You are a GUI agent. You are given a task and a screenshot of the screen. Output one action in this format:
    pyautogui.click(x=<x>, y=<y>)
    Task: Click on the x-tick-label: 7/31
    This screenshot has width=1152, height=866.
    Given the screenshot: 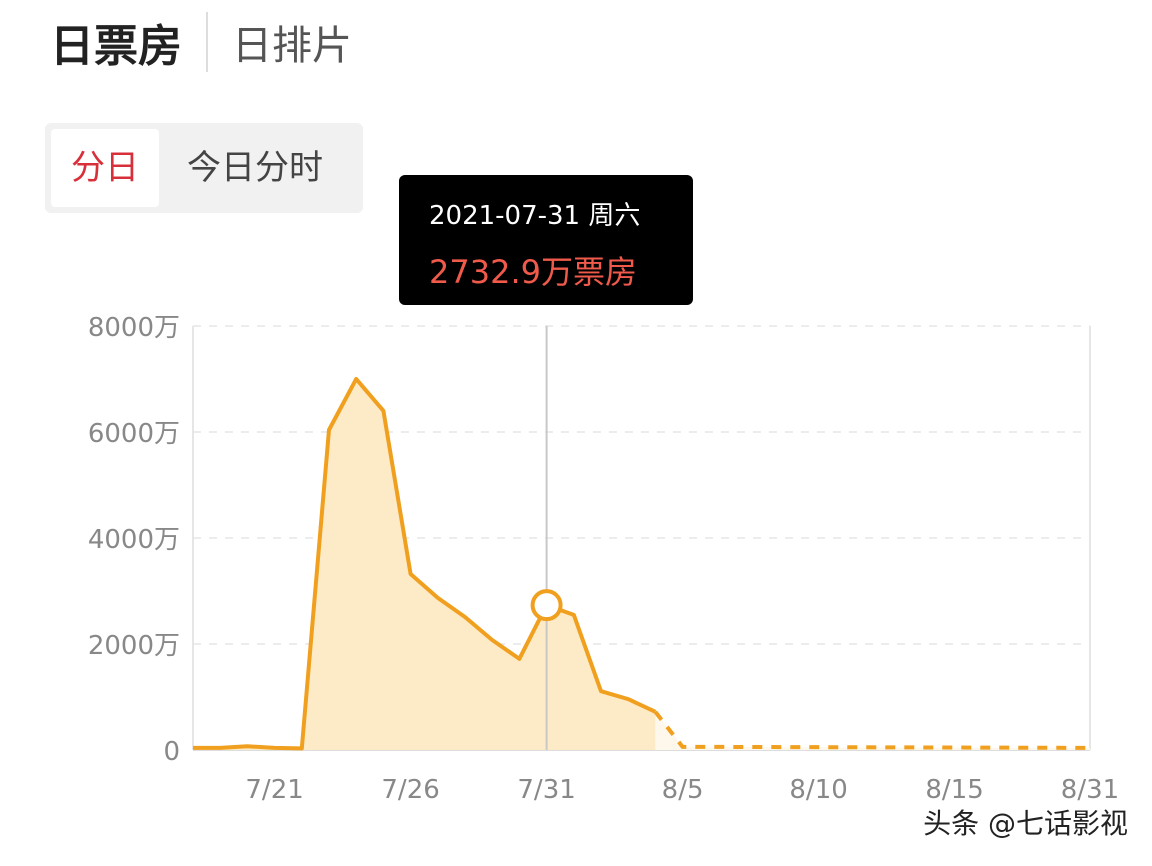 What is the action you would take?
    pyautogui.click(x=546, y=790)
    